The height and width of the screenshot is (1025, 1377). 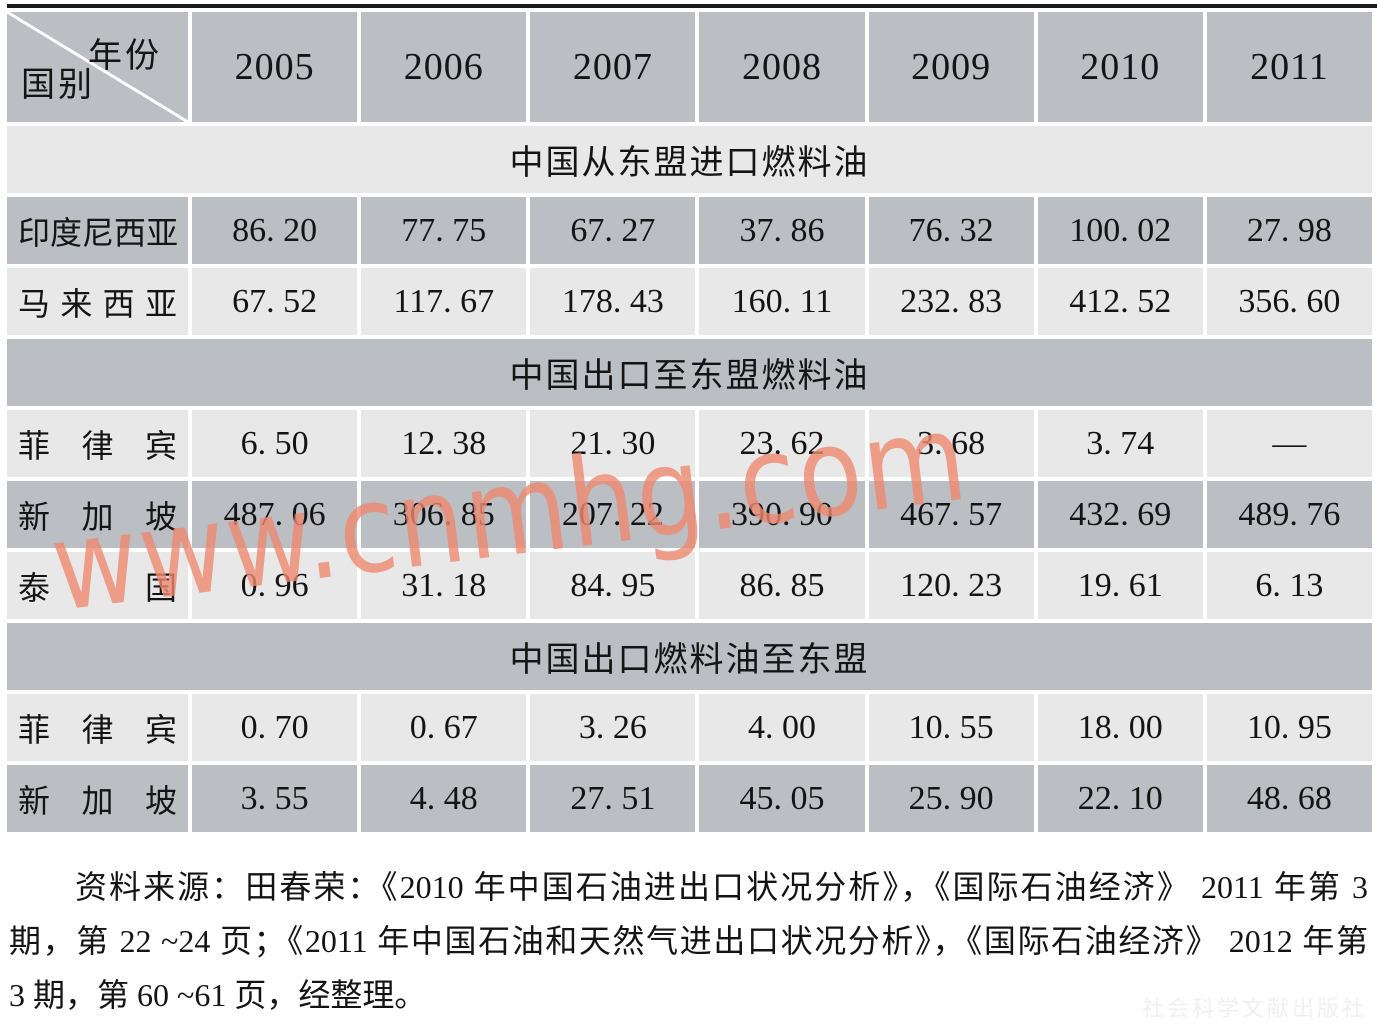 I want to click on corner-label-year: 年份, so click(x=125, y=56).